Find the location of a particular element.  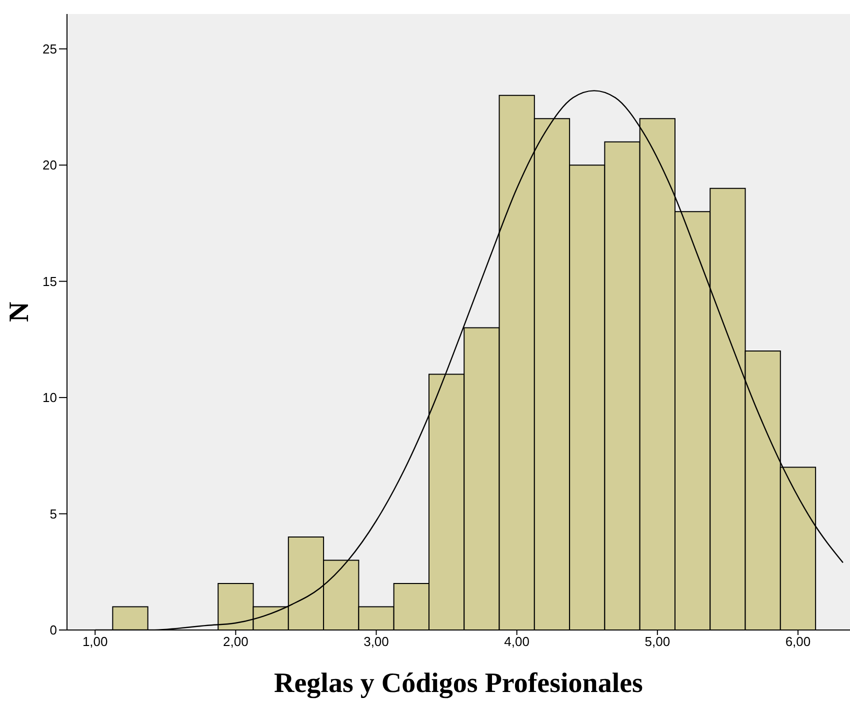

y-tick-label: 20 is located at coordinates (49, 165).